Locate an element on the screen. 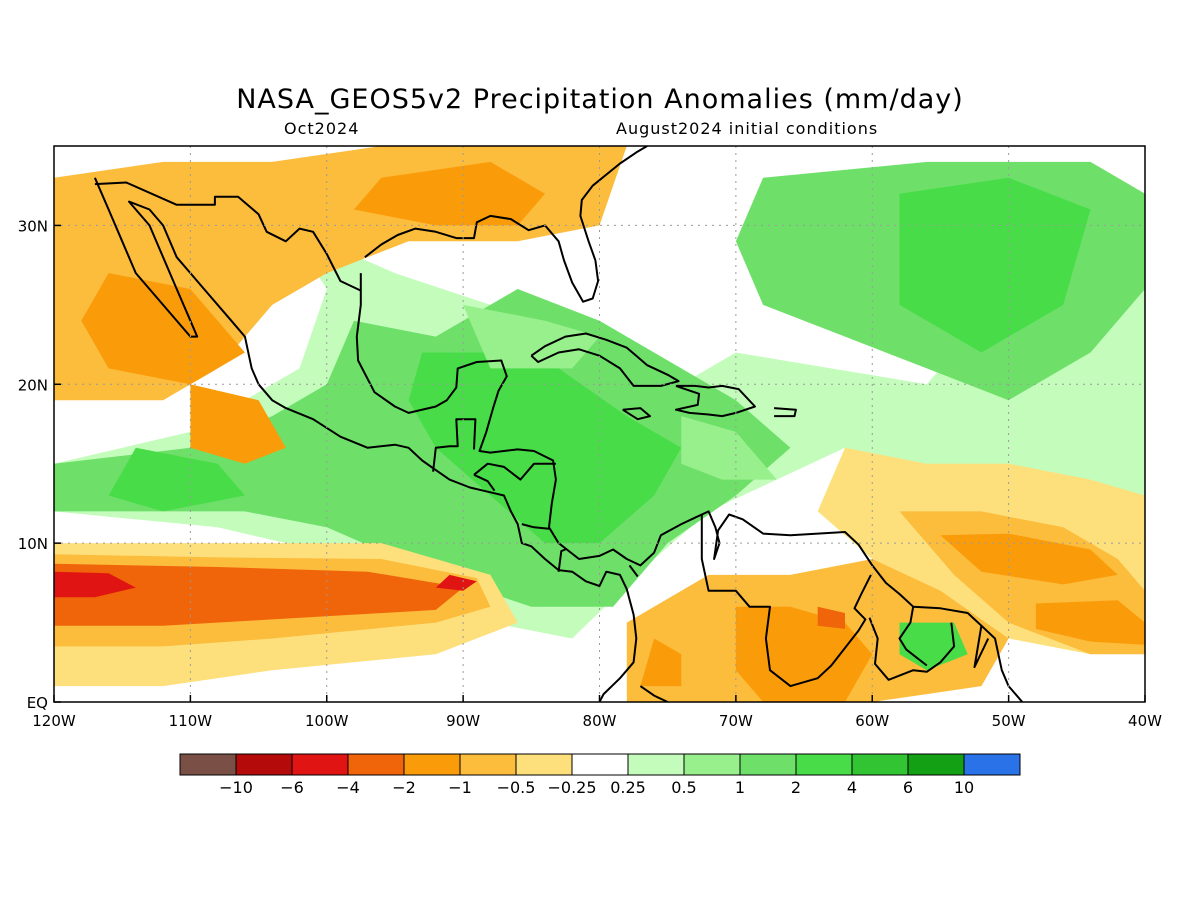 The width and height of the screenshot is (1200, 900). latitude-axis: EQ 10N 20N 30N is located at coordinates (39, 464).